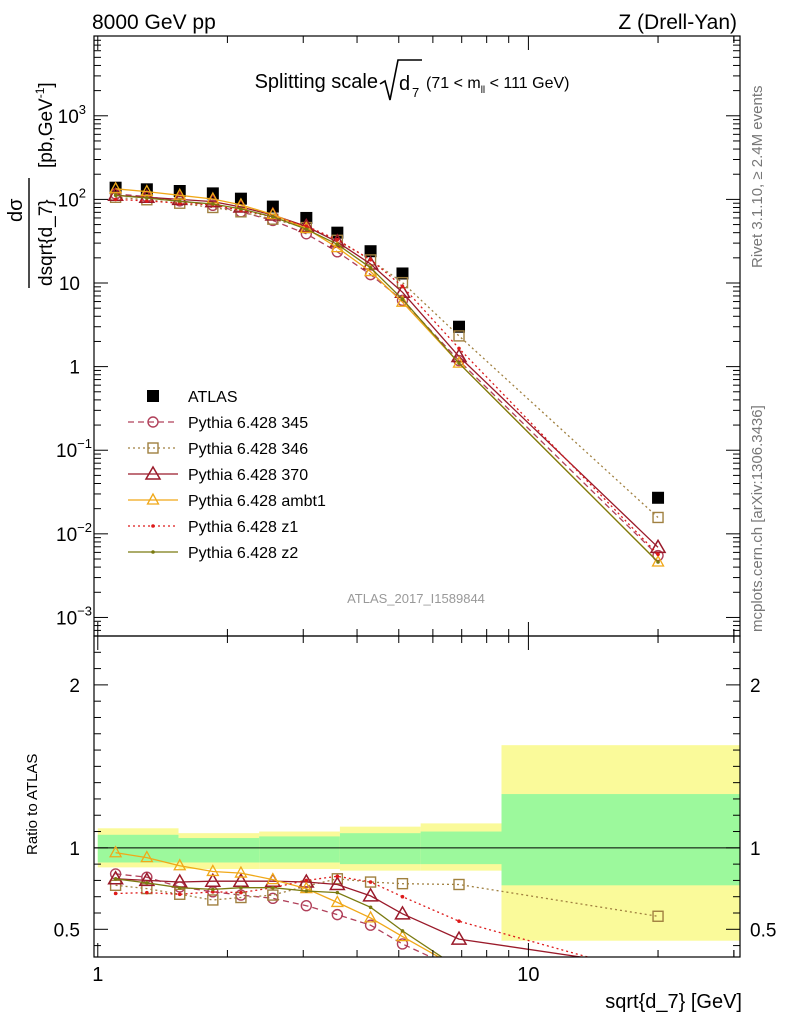 The width and height of the screenshot is (786, 1024). I want to click on y-tick-base: 1, so click(74, 368).